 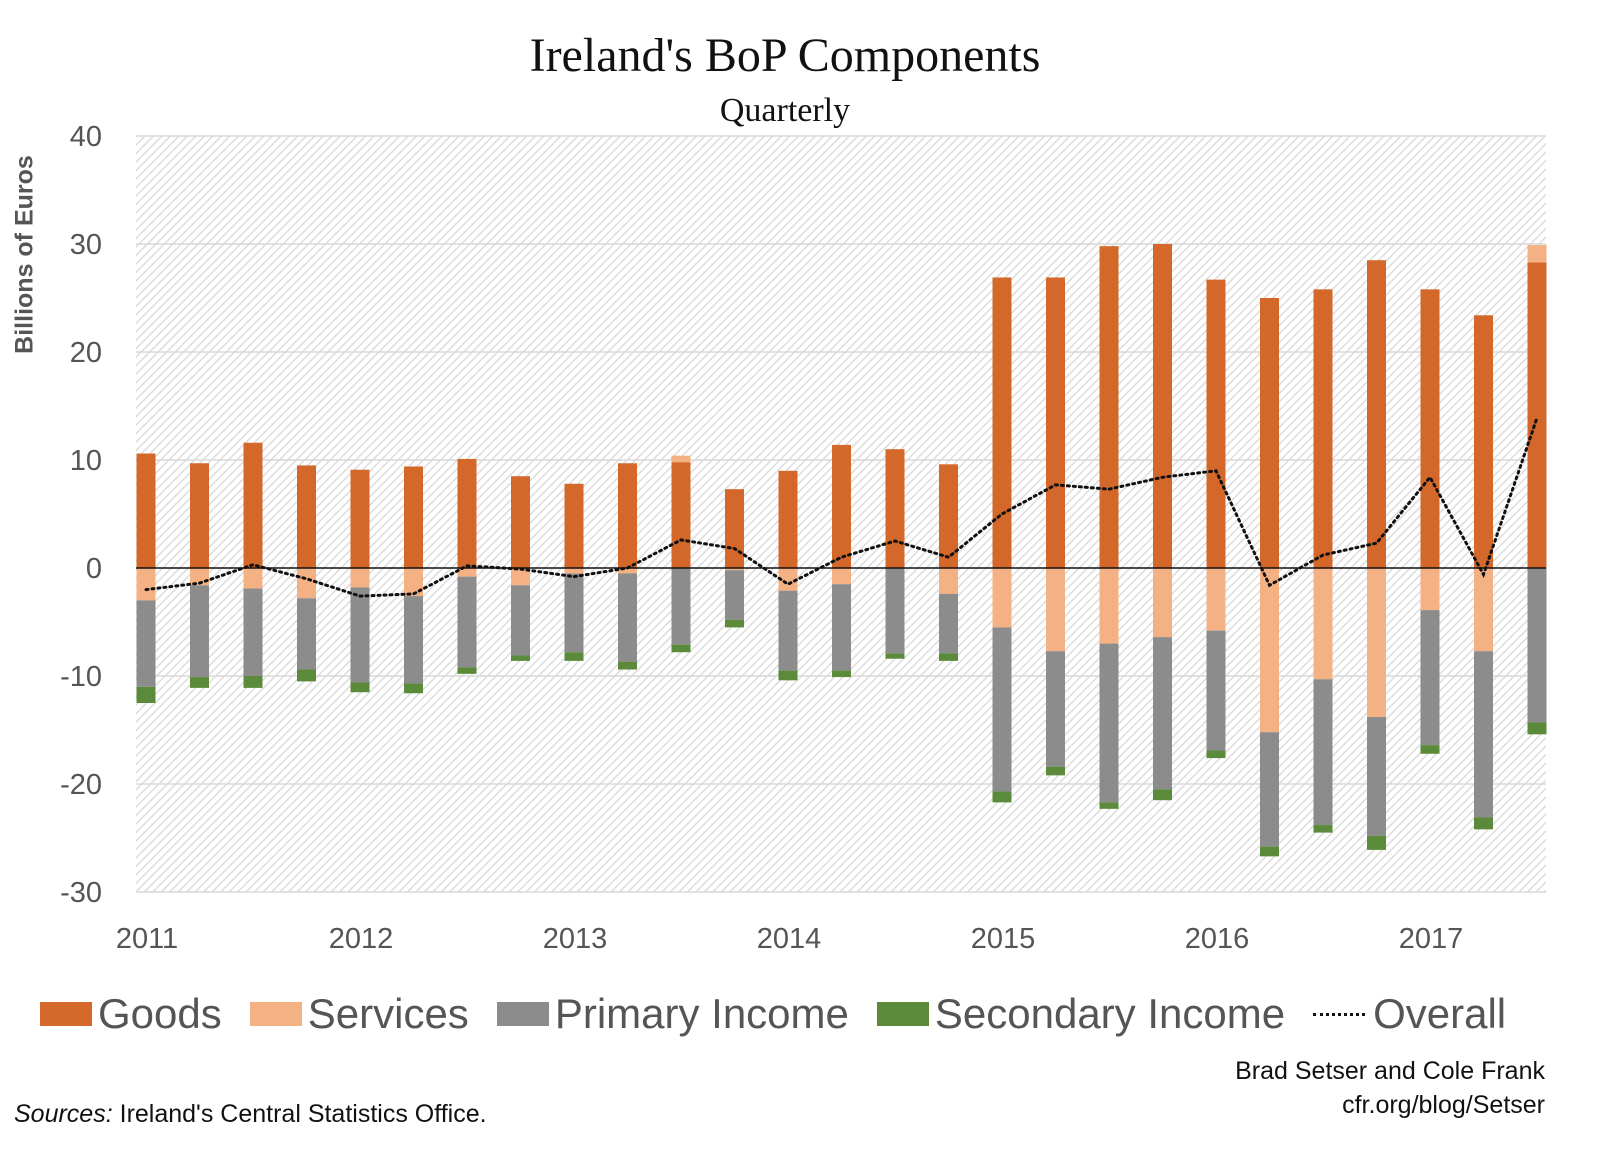 I want to click on x-tick-label: 2014, so click(x=789, y=939).